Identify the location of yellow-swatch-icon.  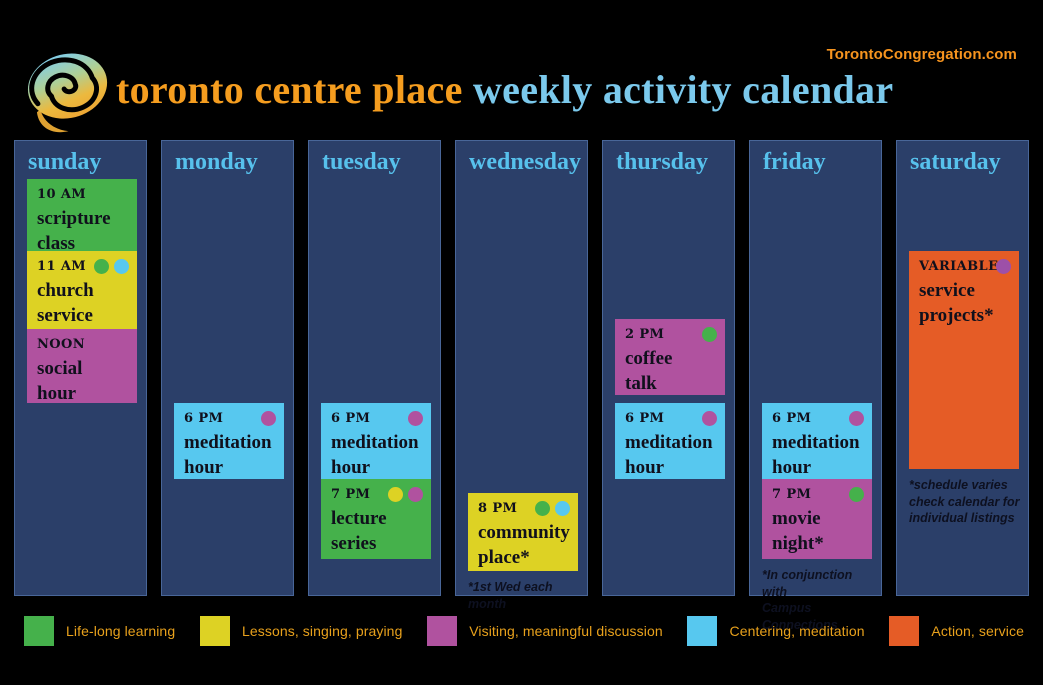
(214, 631).